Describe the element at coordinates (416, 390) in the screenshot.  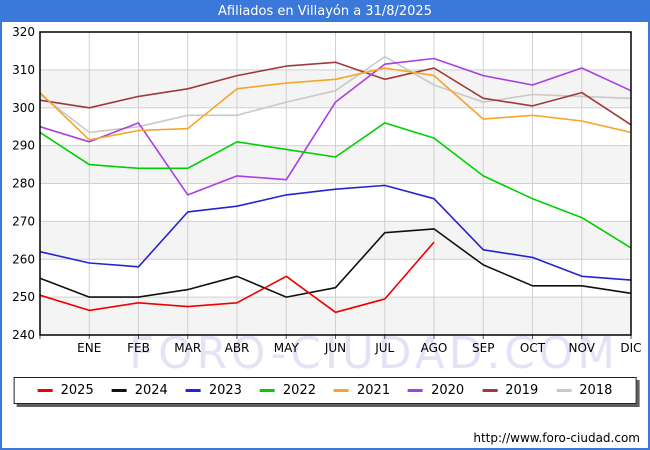
I see `legend-swatch-2020` at that location.